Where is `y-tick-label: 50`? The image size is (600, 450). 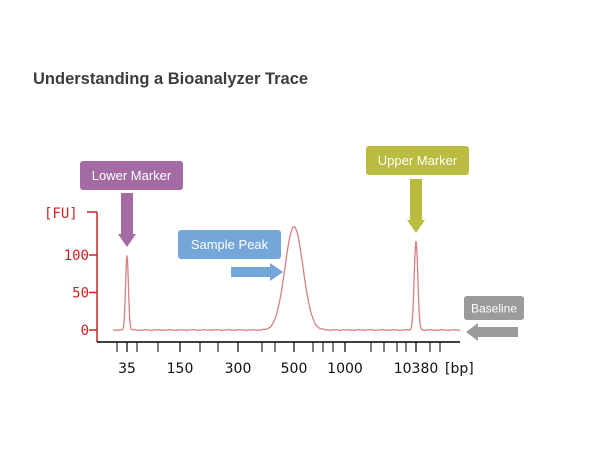 y-tick-label: 50 is located at coordinates (80, 294).